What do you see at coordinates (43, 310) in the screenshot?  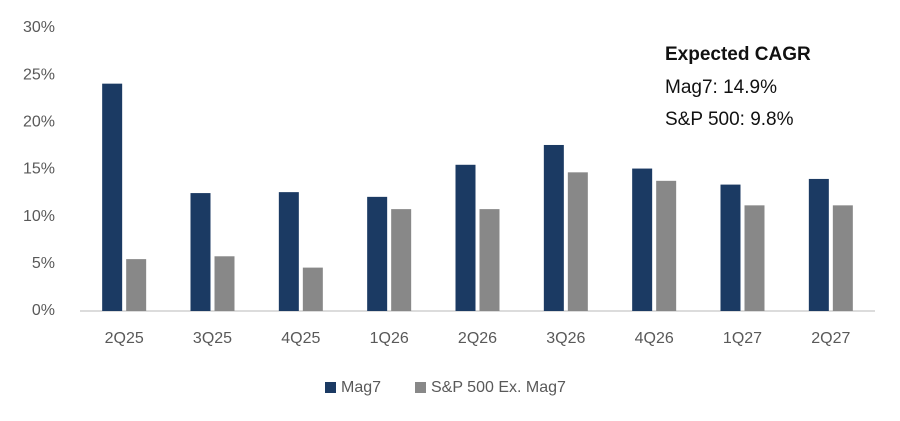 I see `y-tick-label: 0%` at bounding box center [43, 310].